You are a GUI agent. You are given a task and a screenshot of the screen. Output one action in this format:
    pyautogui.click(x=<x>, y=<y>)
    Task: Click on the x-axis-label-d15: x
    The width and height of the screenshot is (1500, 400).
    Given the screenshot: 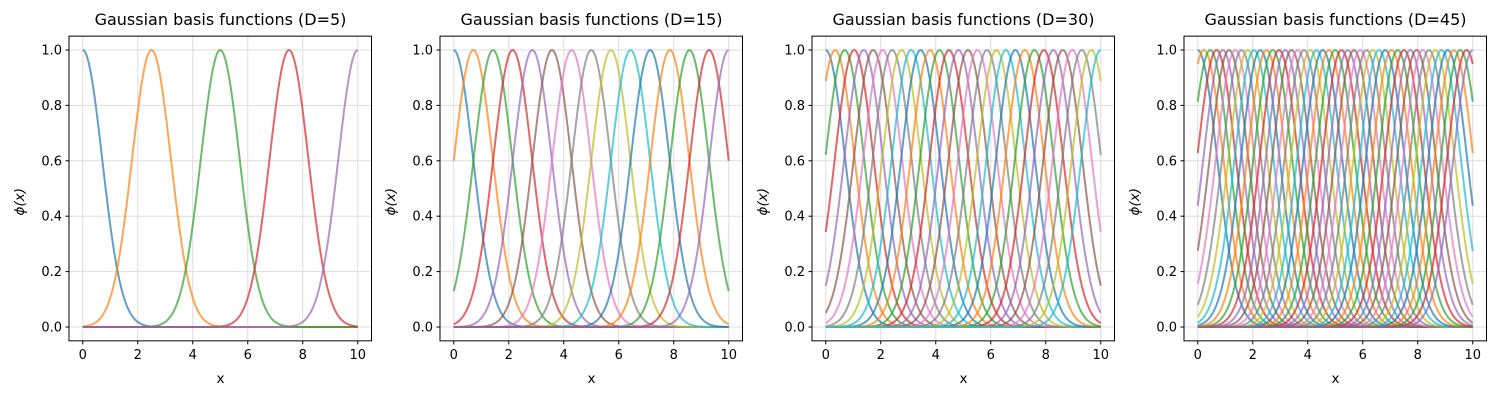 What is the action you would take?
    pyautogui.click(x=591, y=379)
    